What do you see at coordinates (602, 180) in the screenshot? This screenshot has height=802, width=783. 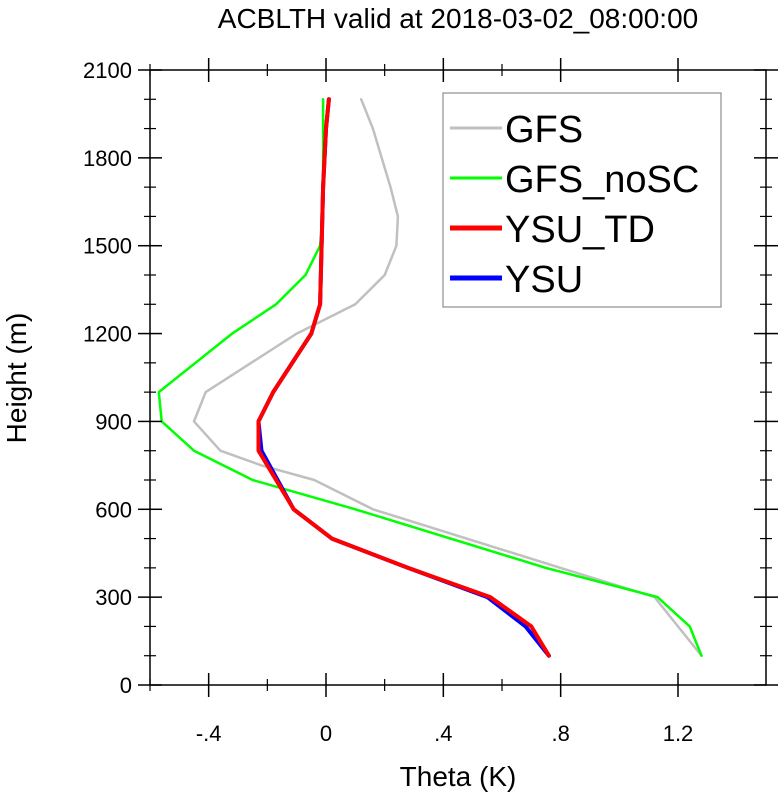 I see `legend-label-gfs-nosc: GFS_noSC` at bounding box center [602, 180].